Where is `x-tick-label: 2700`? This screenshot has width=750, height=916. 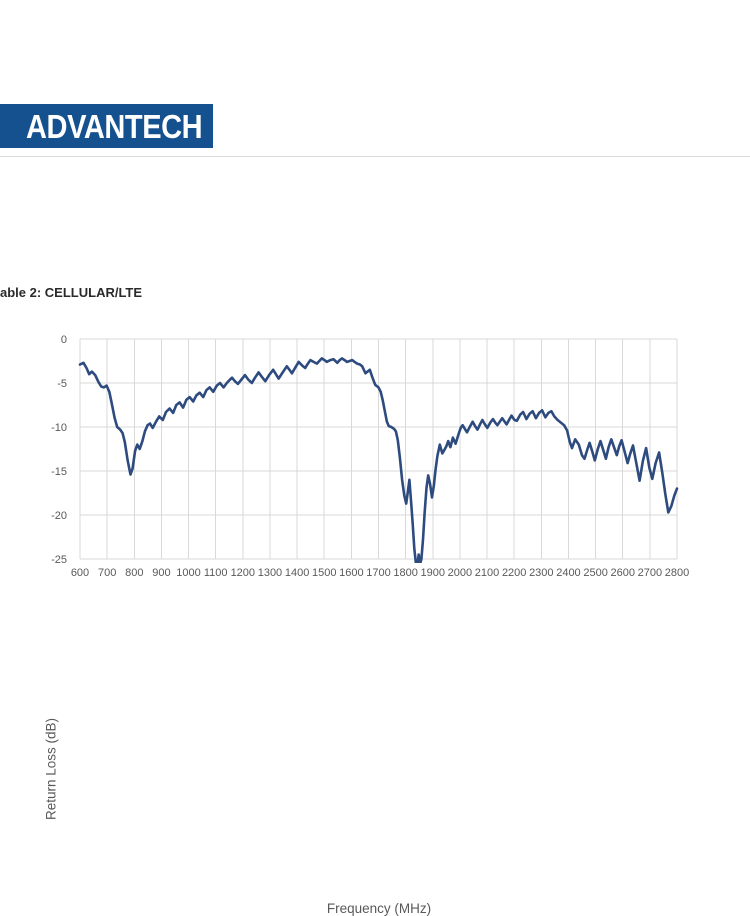 x-tick-label: 2700 is located at coordinates (650, 573).